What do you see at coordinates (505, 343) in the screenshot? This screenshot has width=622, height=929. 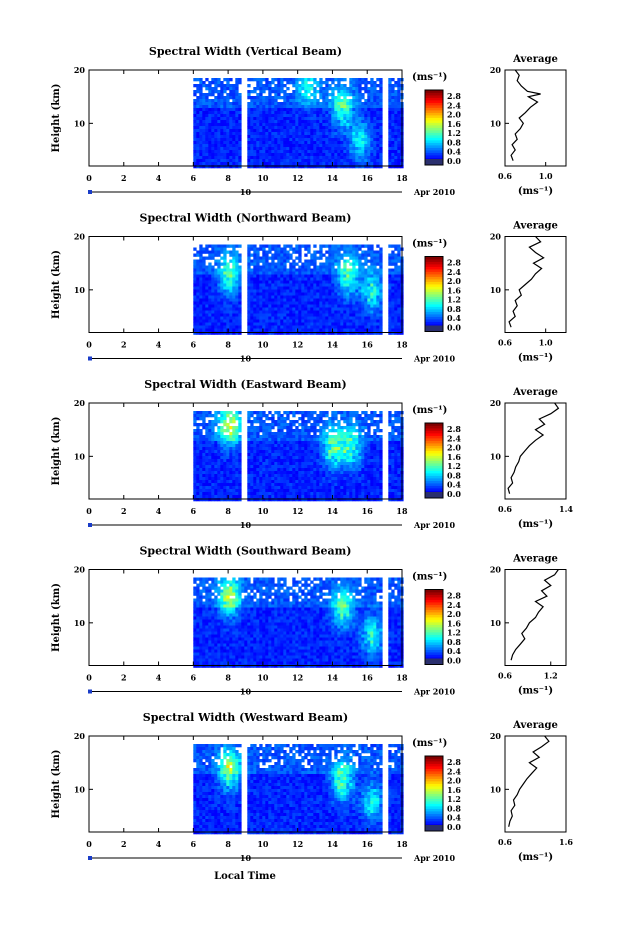 I see `avg-x-tick-label: 0.6` at bounding box center [505, 343].